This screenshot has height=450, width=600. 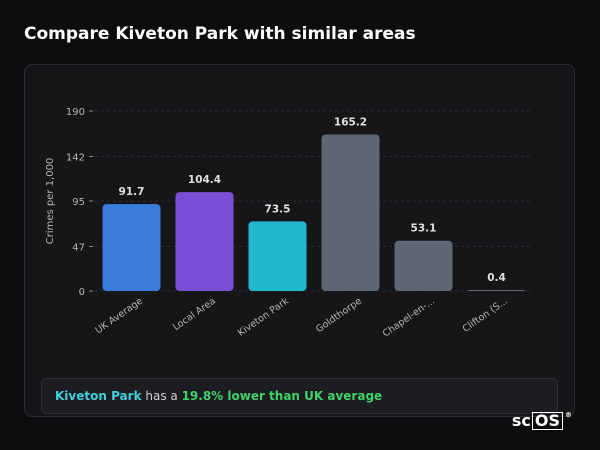 I want to click on logo-registered: ®, so click(x=568, y=415).